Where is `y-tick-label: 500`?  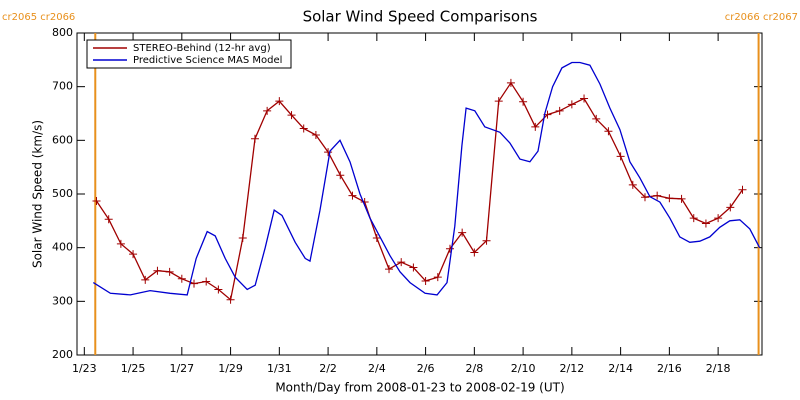
y-tick-label: 500 is located at coordinates (62, 193).